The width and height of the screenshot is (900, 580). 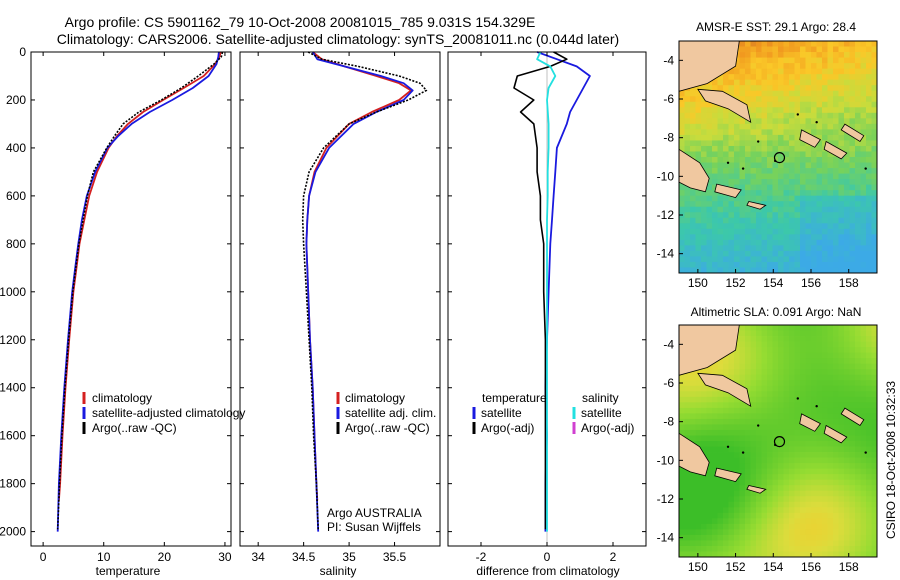 I want to click on island-dot, so click(x=865, y=168).